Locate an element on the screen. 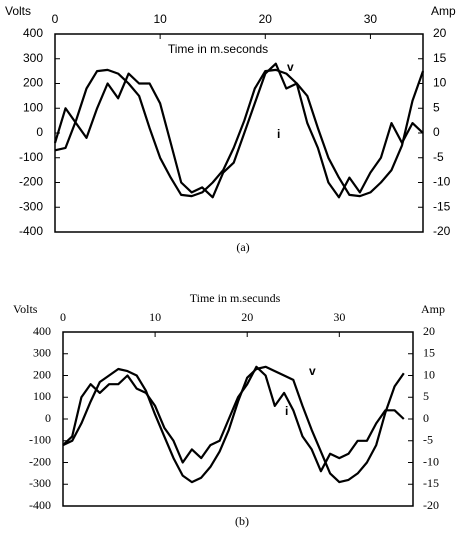  caption: (a) is located at coordinates (242, 247).